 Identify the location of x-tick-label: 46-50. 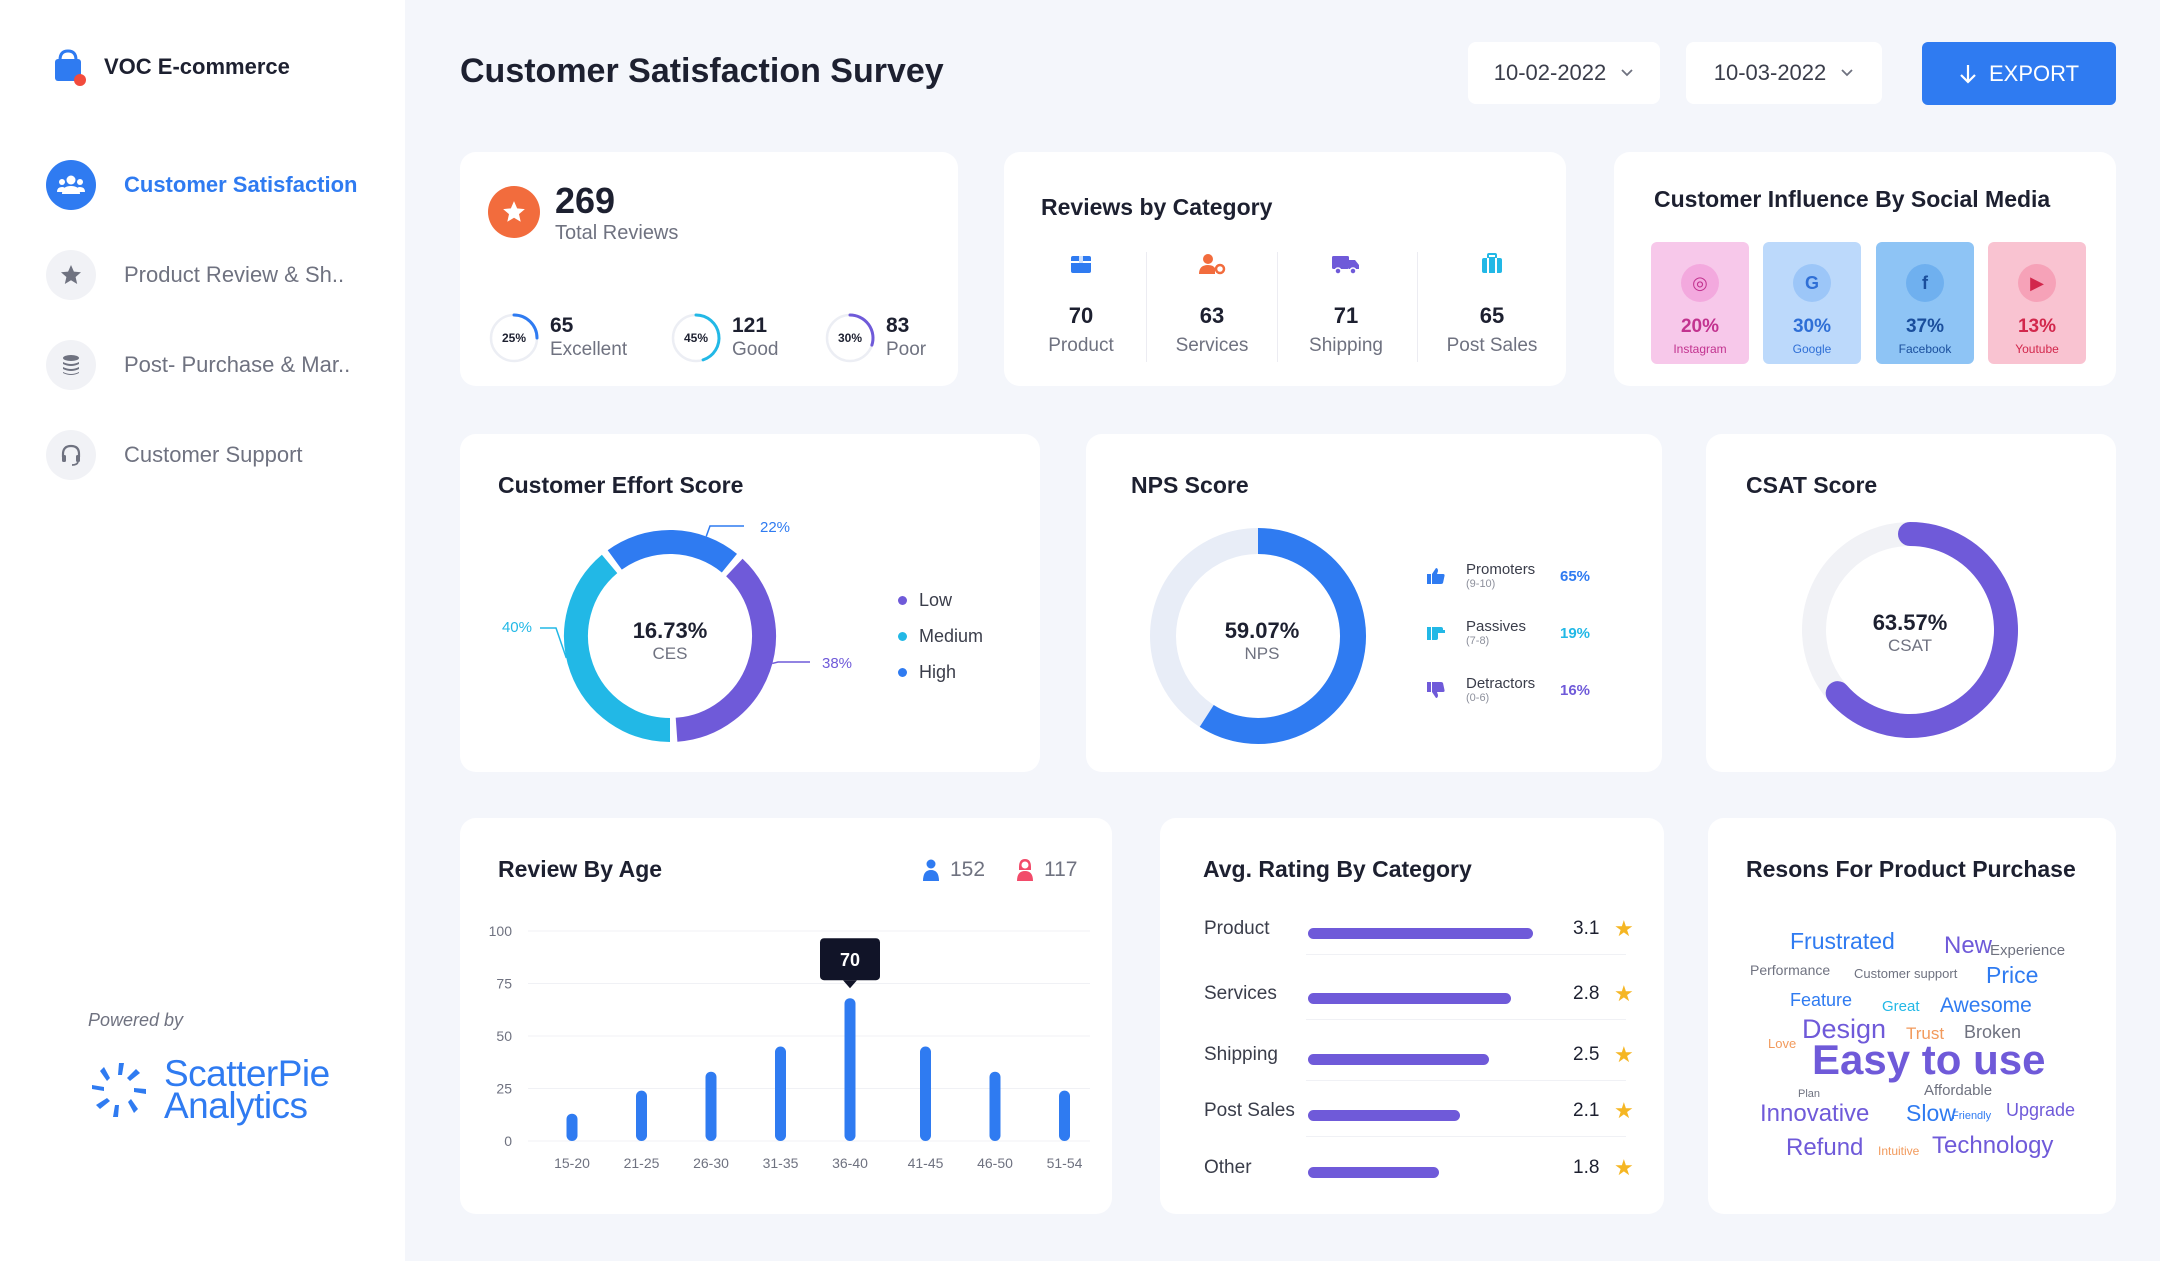
(995, 1163).